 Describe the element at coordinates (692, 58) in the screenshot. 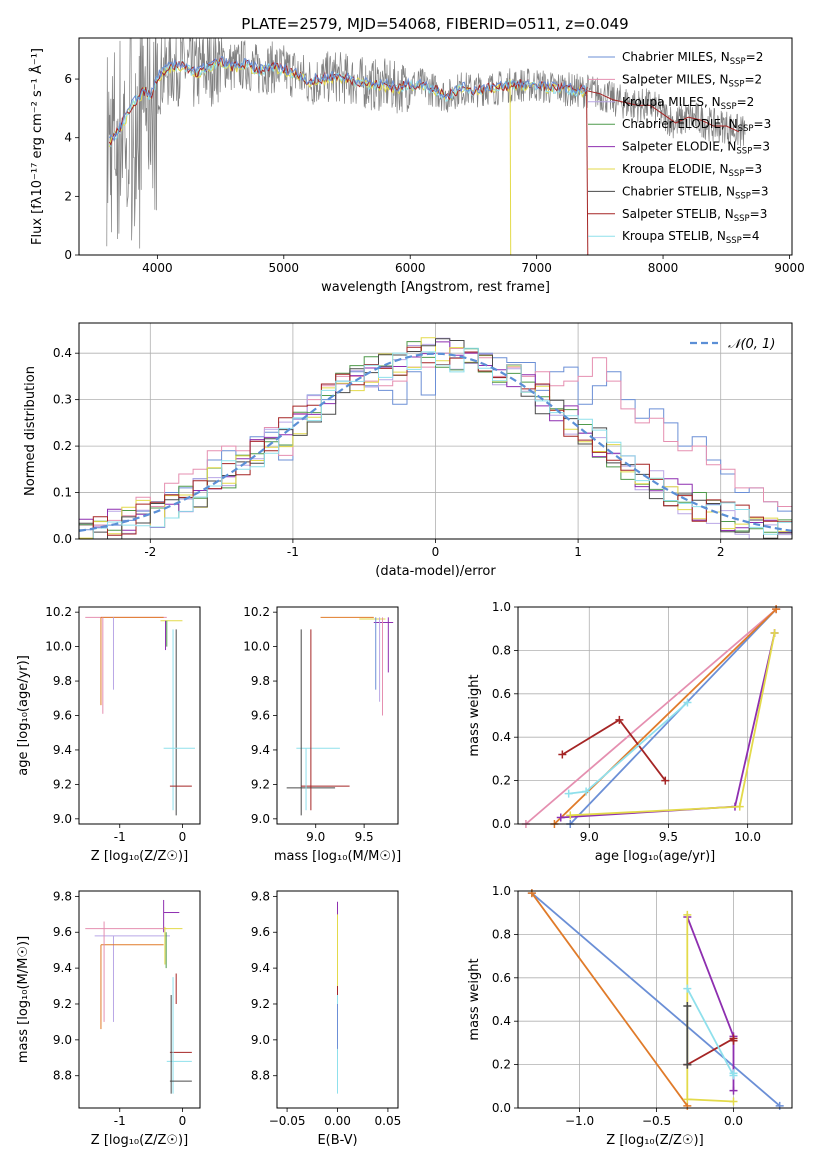

I see `legend-entry-label: Chabrier MILES, NSSP=2` at that location.